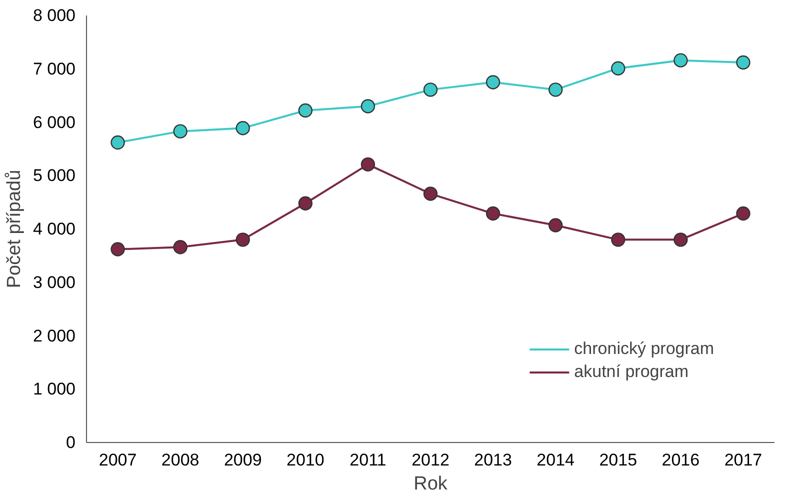 Image resolution: width=789 pixels, height=497 pixels. I want to click on x-tick-label: 2007, so click(117, 460).